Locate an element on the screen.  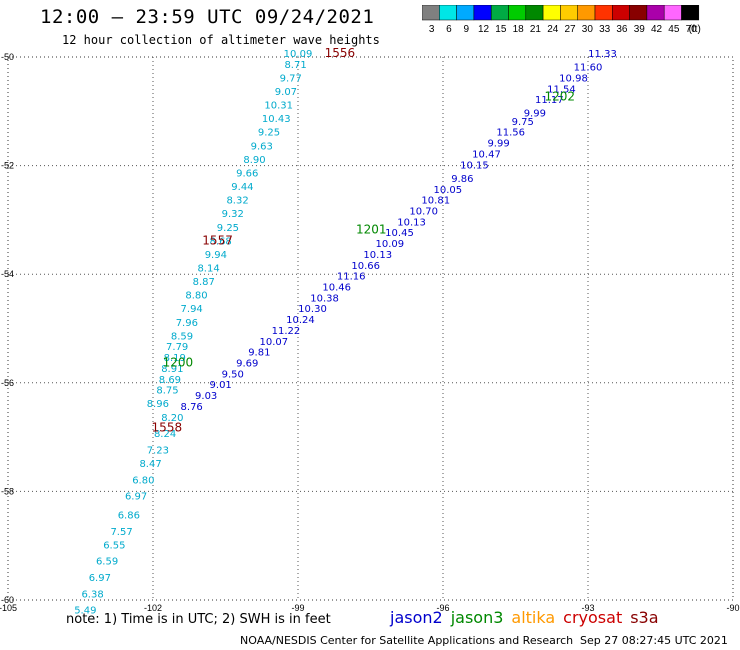
satellite-legend: jason2 jason3 altika cryosat s3a is located at coordinates (528, 617).